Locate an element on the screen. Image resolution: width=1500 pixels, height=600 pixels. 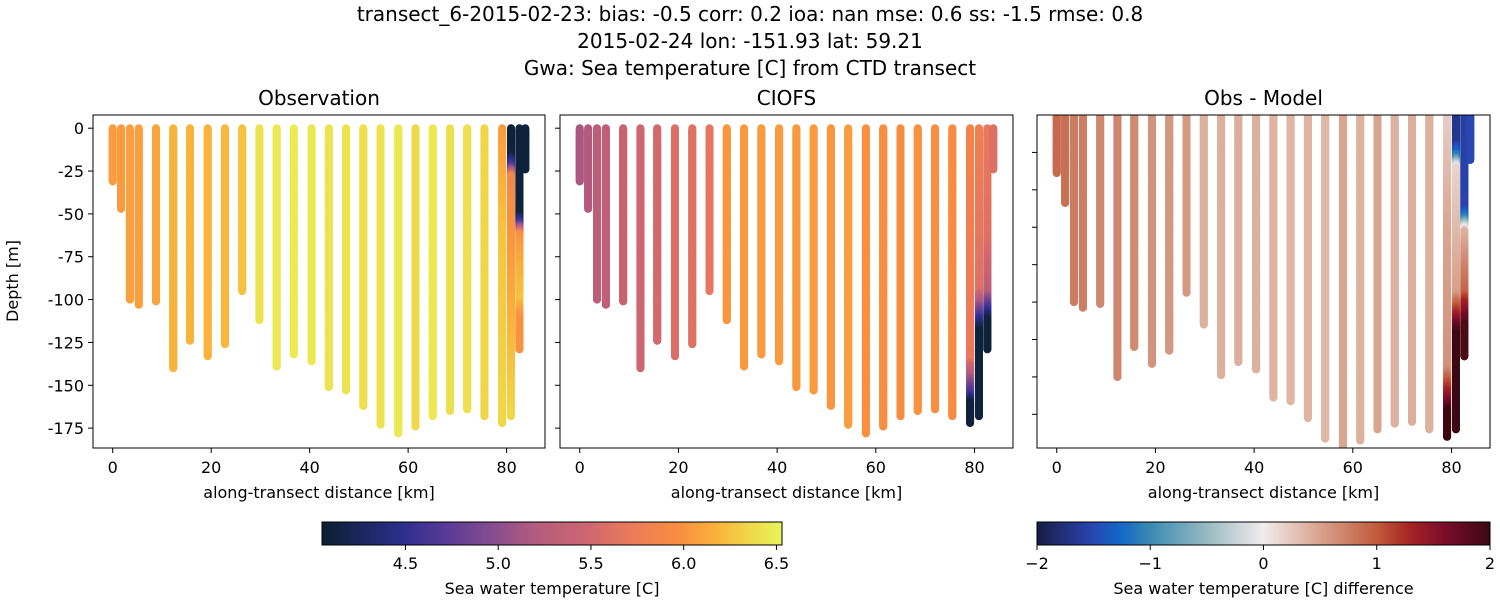
x-tick-label: 20 is located at coordinates (211, 467).